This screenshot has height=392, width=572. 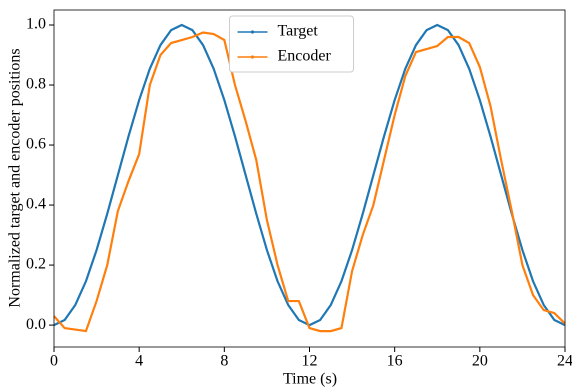 I want to click on x-tick-label: 0, so click(x=54, y=361).